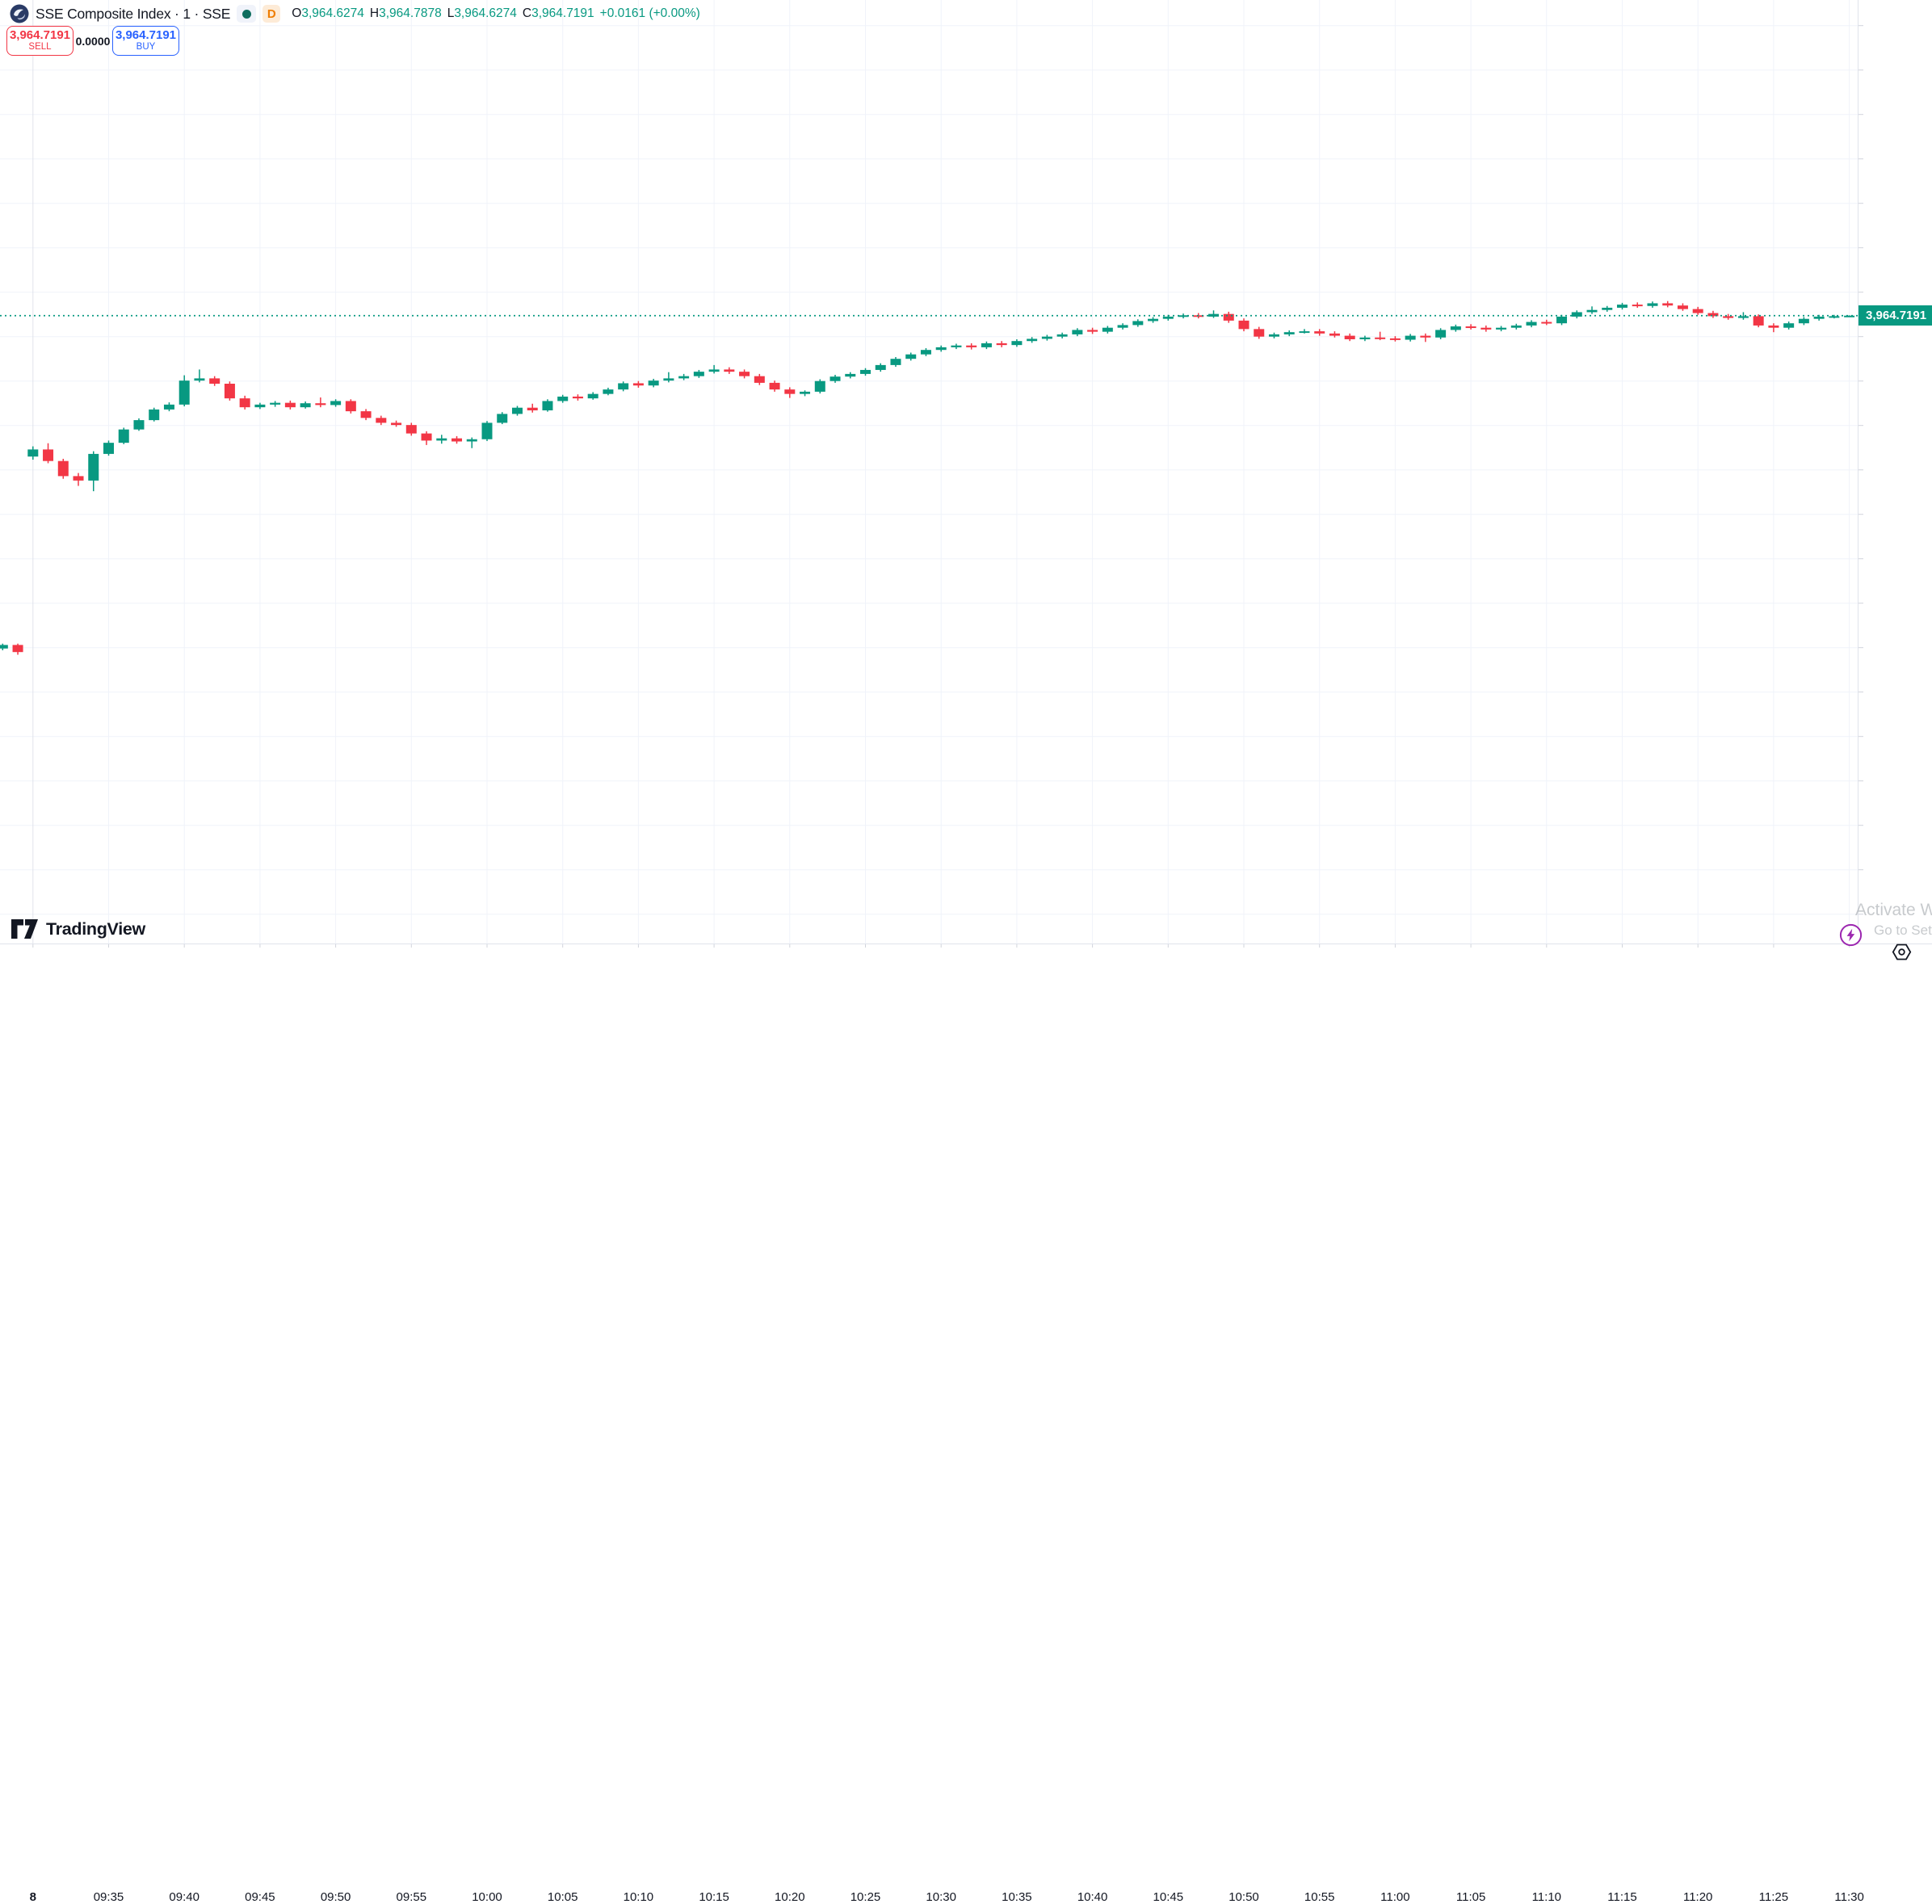  What do you see at coordinates (1849, 1897) in the screenshot?
I see `time-axis-label: 11:30` at bounding box center [1849, 1897].